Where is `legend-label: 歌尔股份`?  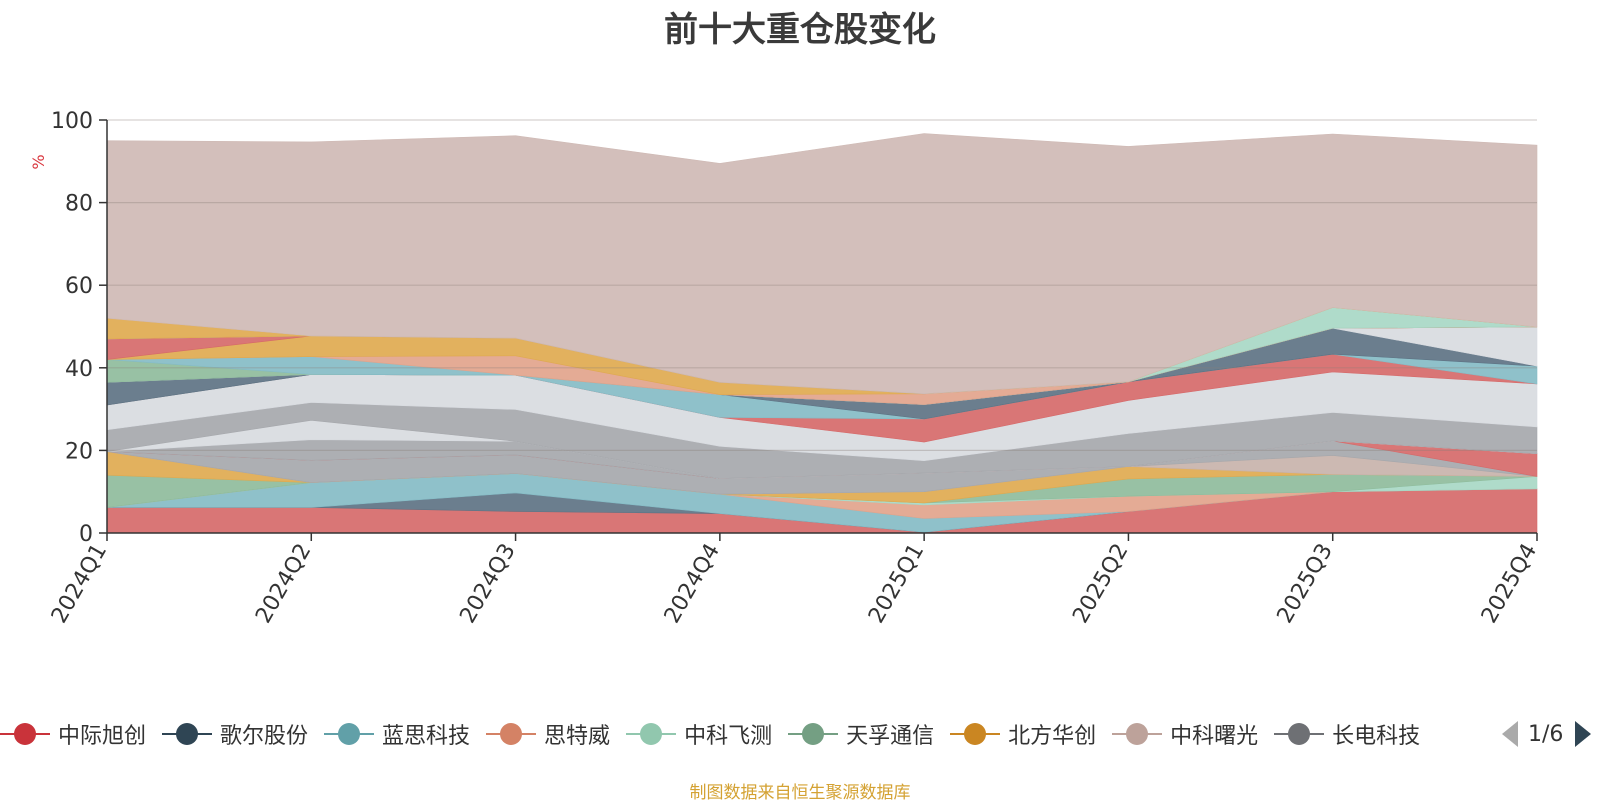 legend-label: 歌尔股份 is located at coordinates (264, 736).